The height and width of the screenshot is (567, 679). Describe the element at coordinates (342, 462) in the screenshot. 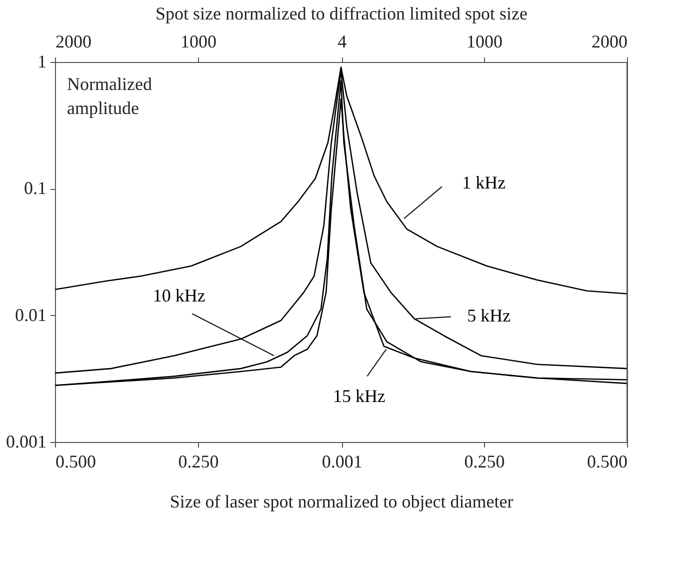

I see `x-tick-label: 0.001` at that location.